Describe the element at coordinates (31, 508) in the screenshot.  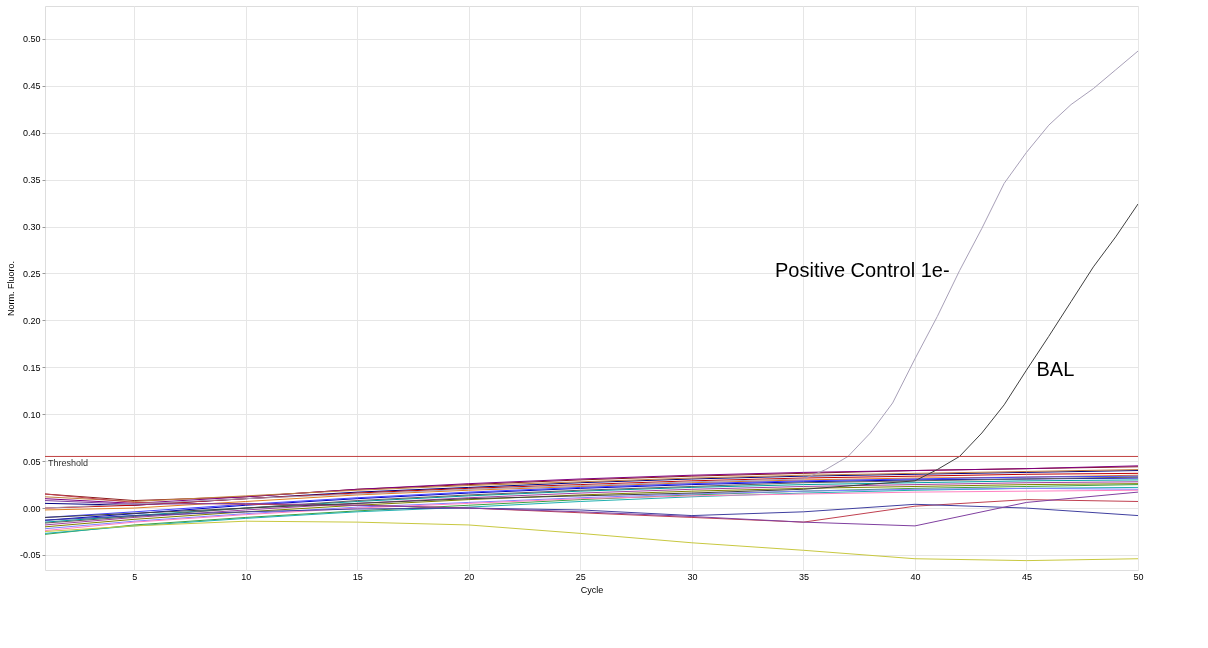
I see `y-tick-label: 0.00` at that location.